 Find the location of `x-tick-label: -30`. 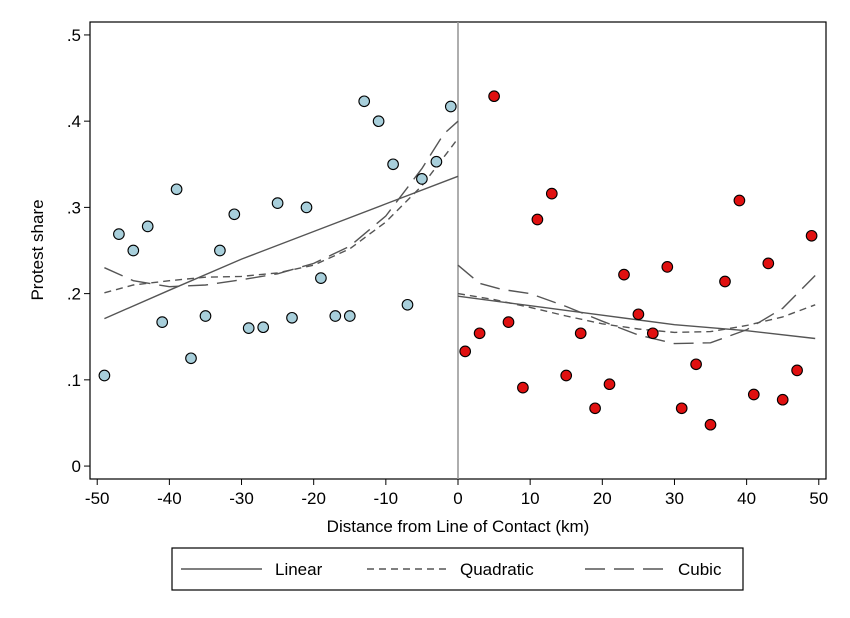

x-tick-label: -30 is located at coordinates (241, 498).